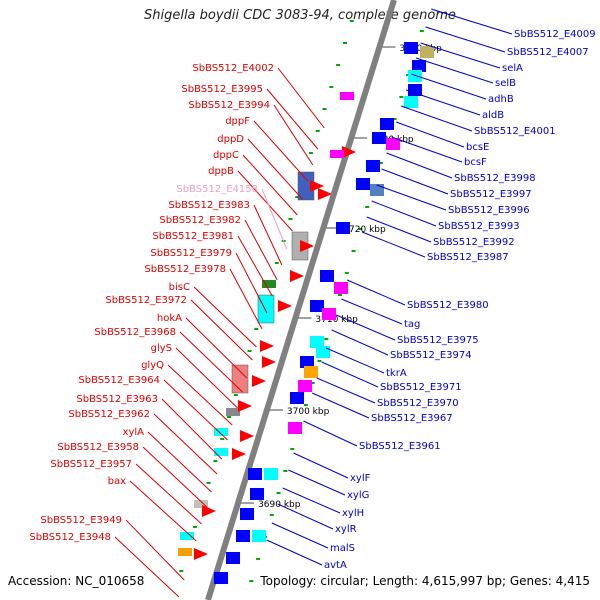 The width and height of the screenshot is (600, 600). Describe the element at coordinates (491, 194) in the screenshot. I see `gene-label-right: SbBS512_E3997` at that location.